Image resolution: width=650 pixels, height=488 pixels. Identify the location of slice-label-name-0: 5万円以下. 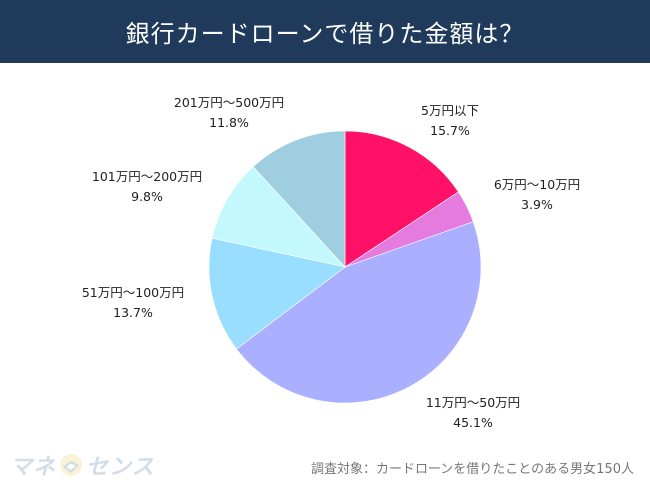
(450, 110).